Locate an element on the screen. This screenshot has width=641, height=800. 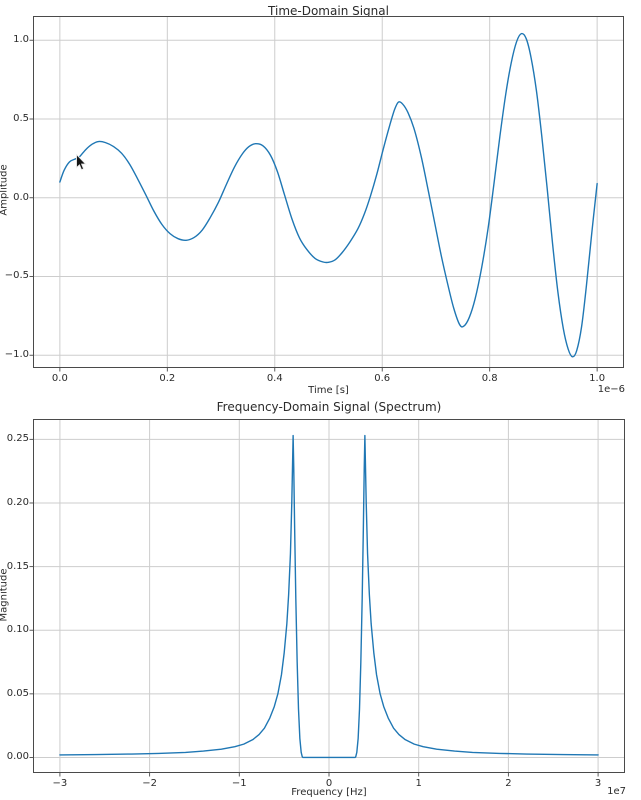
x-tick-label: 0.2 is located at coordinates (167, 378).